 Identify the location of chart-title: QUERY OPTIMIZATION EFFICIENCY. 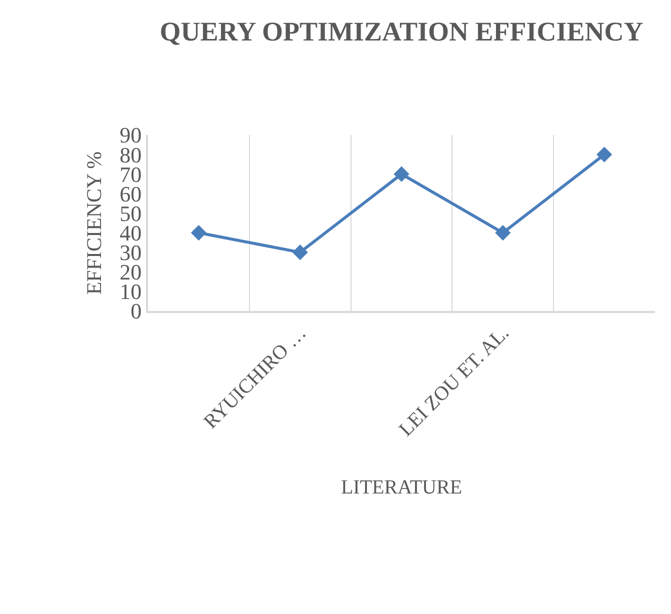
(402, 31).